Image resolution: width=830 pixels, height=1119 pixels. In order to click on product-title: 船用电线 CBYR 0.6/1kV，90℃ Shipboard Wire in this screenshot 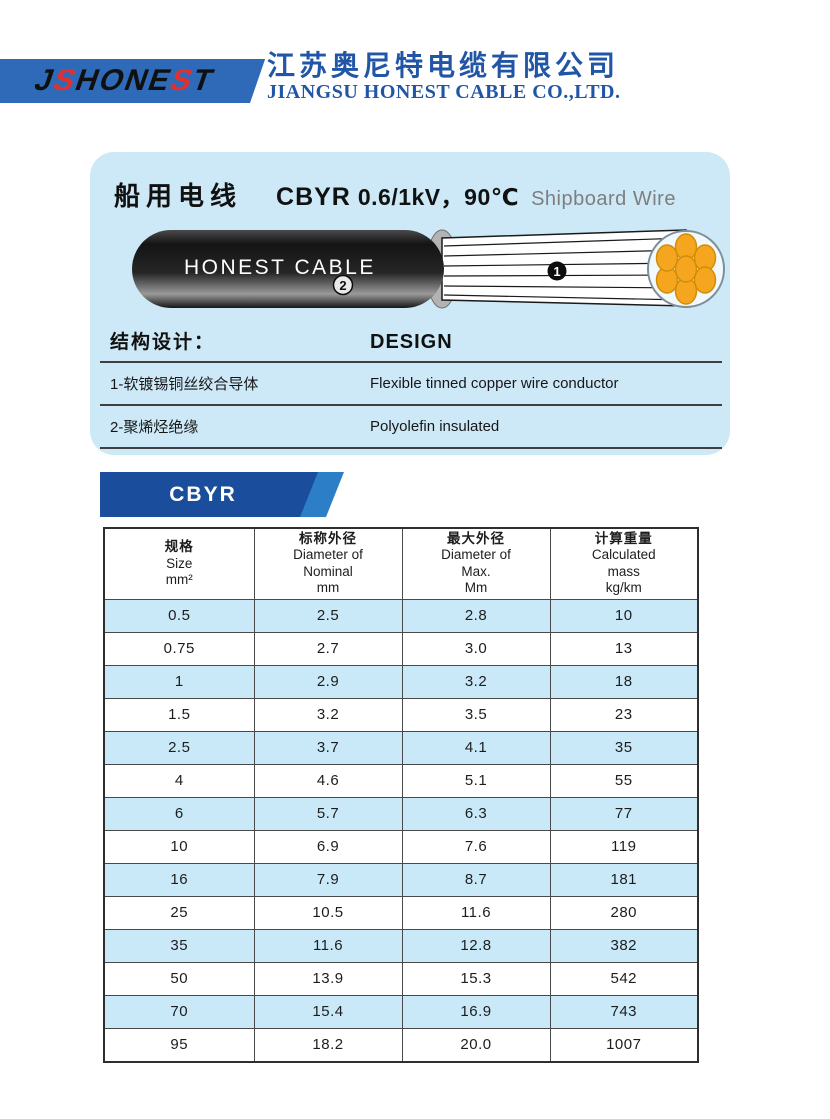, I will do `click(395, 194)`.